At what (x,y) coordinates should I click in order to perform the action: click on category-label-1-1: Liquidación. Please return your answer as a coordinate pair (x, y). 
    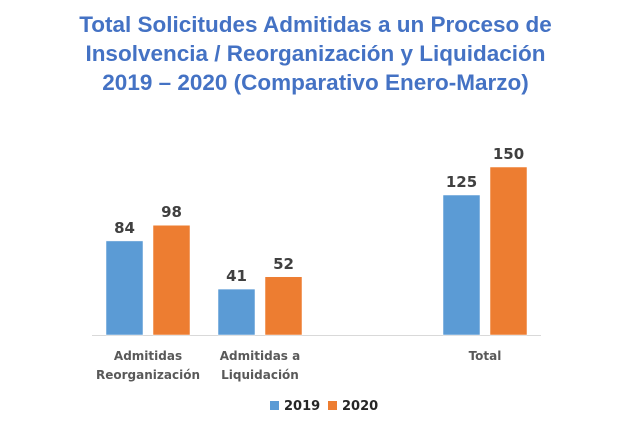
    Looking at the image, I should click on (260, 375).